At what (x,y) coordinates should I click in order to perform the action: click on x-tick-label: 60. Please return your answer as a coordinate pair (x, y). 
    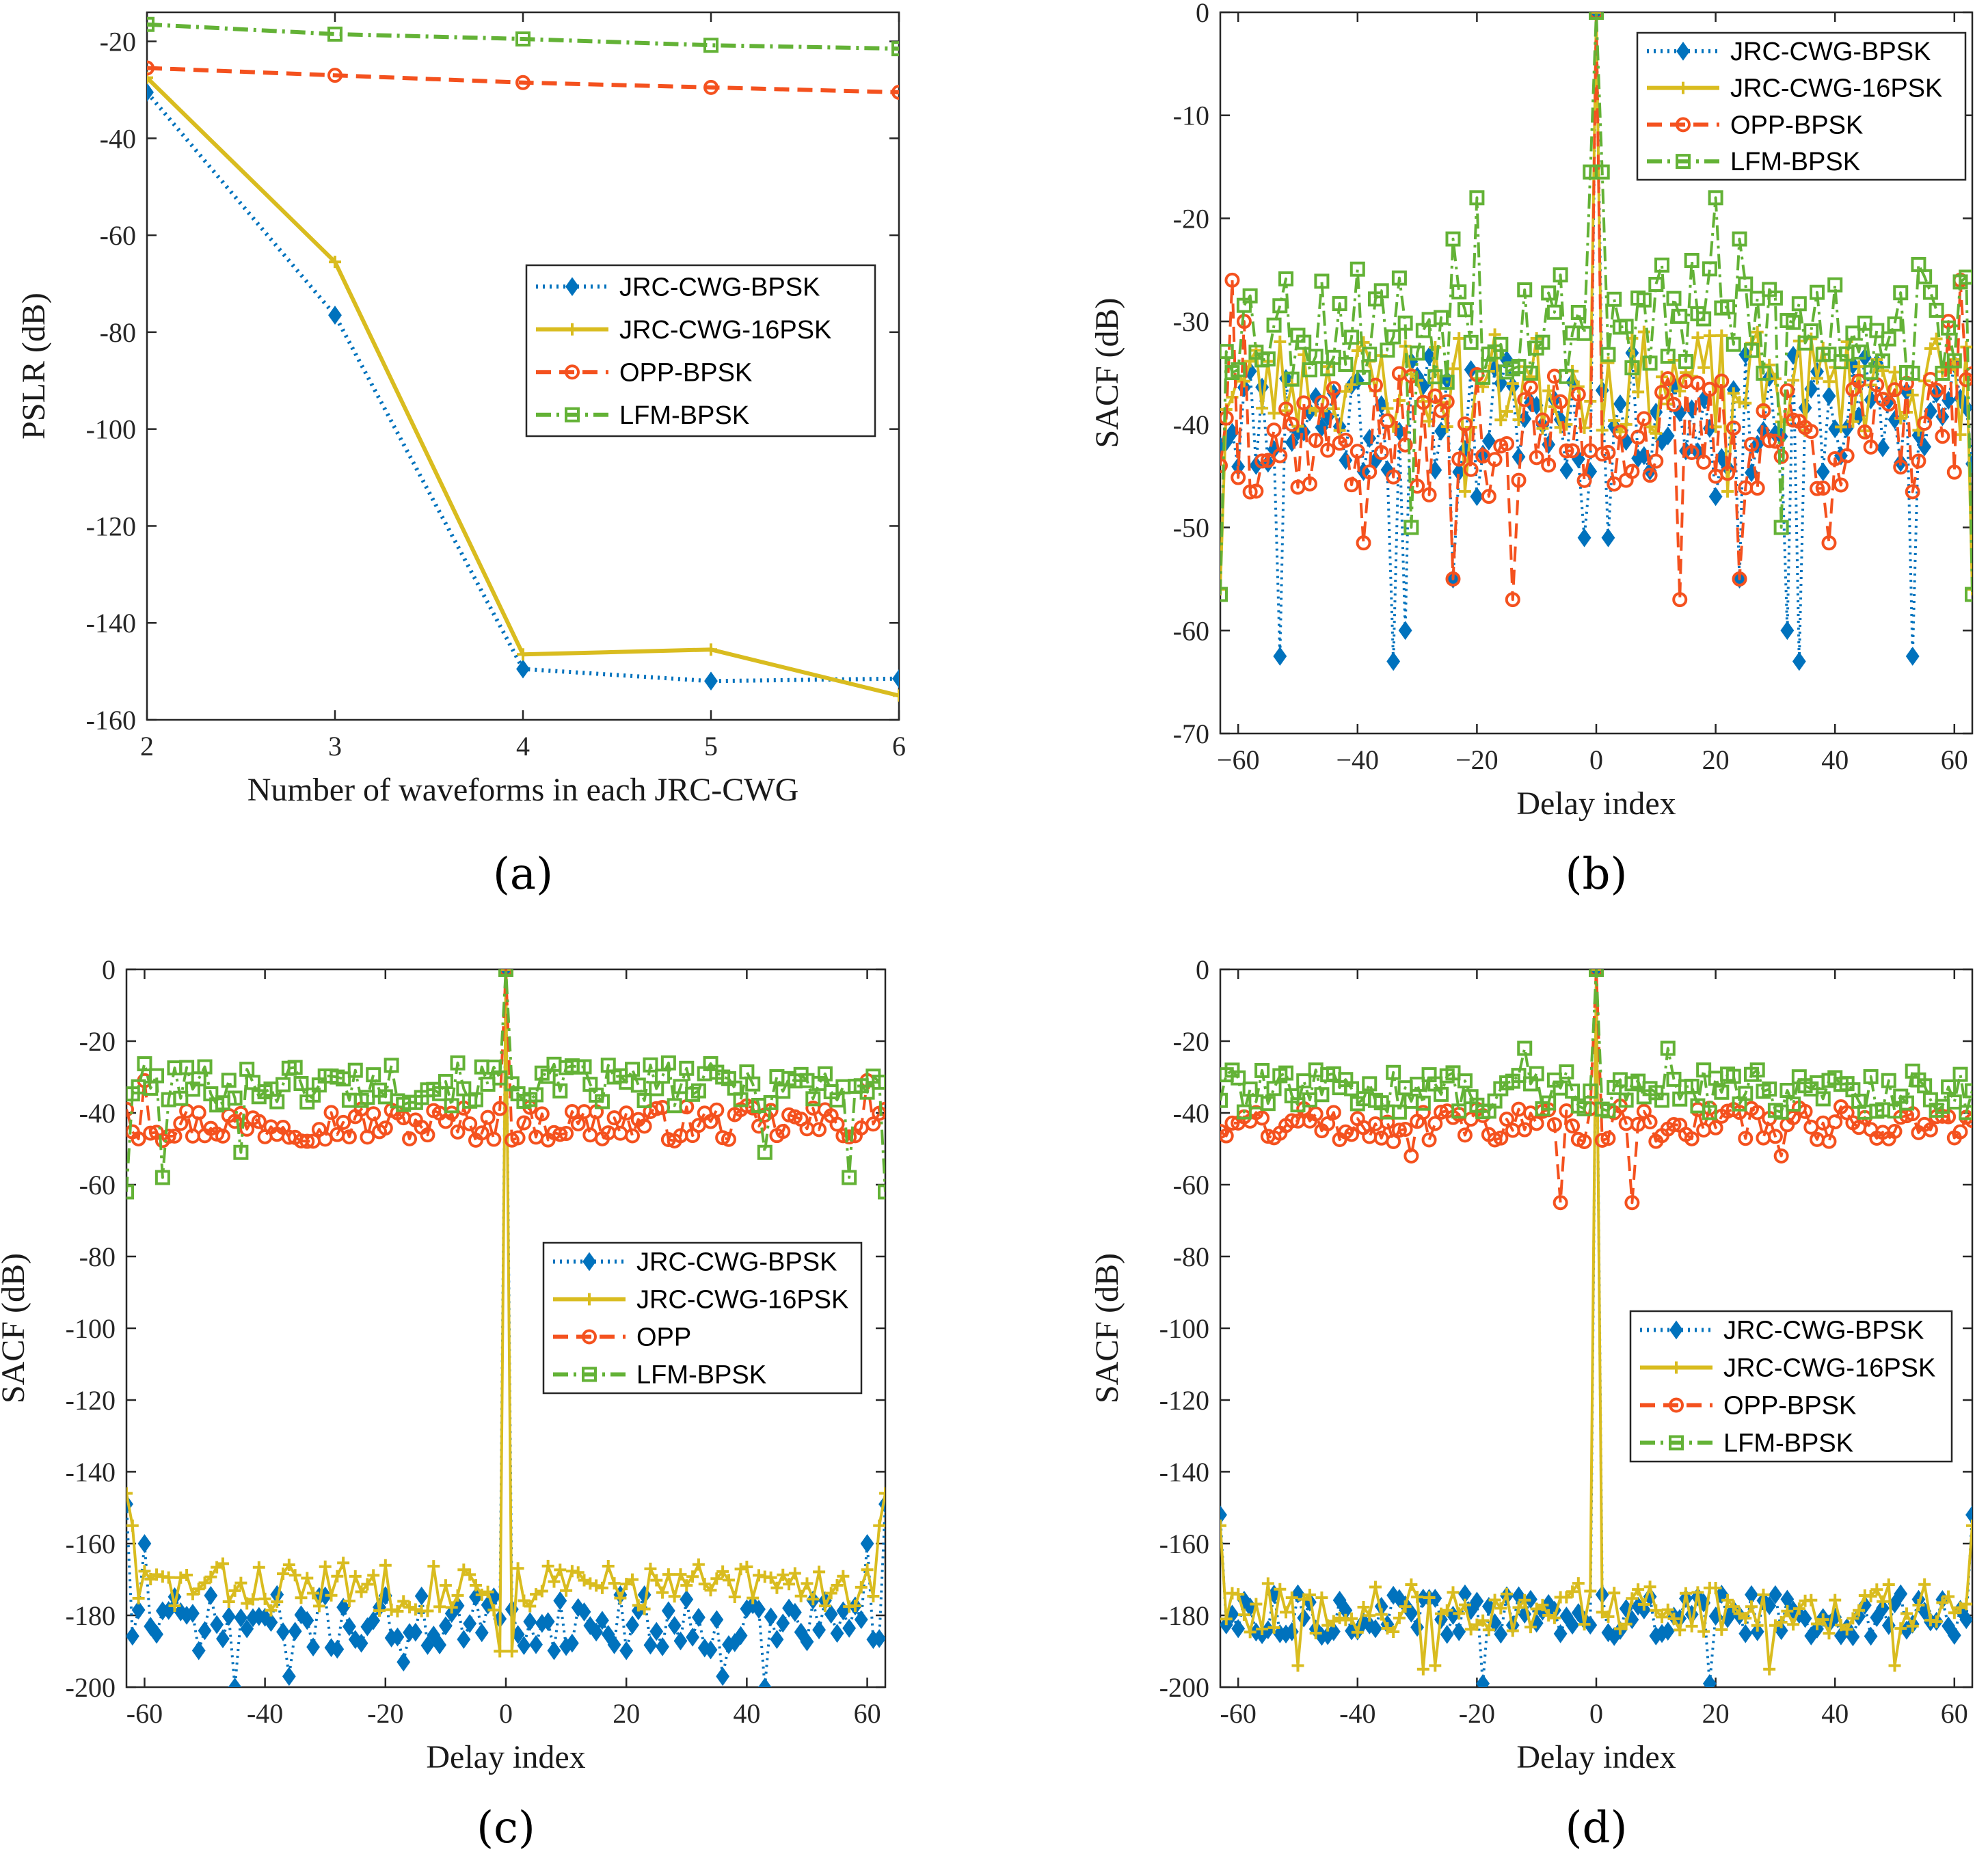
    Looking at the image, I should click on (1954, 759).